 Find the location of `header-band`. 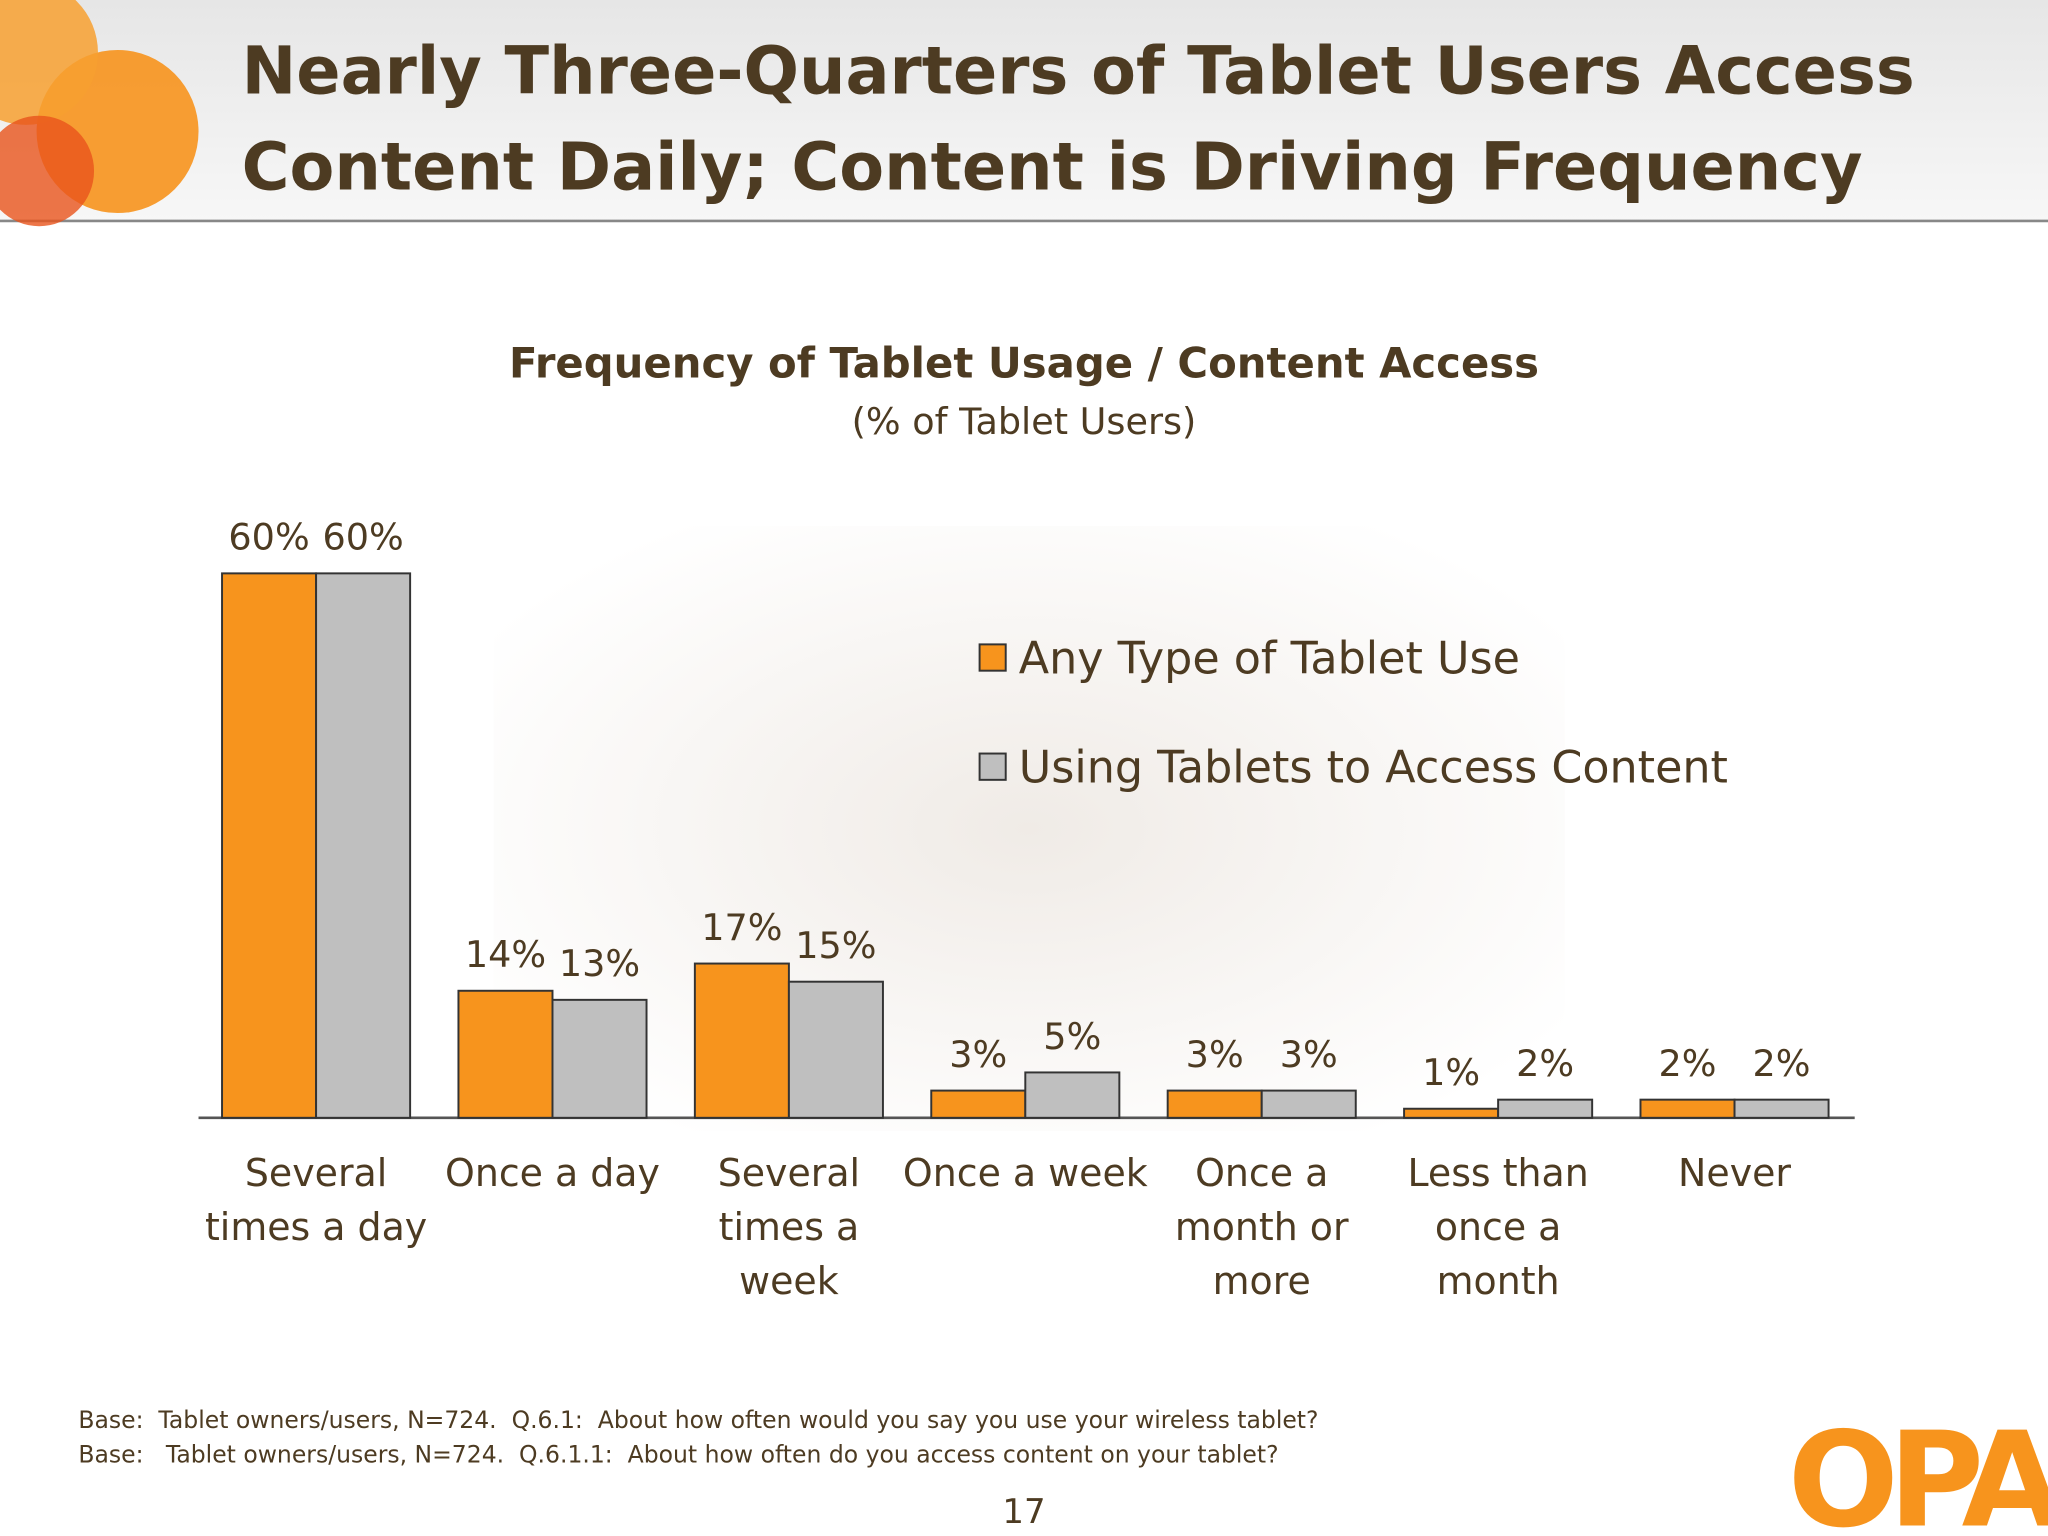

header-band is located at coordinates (1024, 110).